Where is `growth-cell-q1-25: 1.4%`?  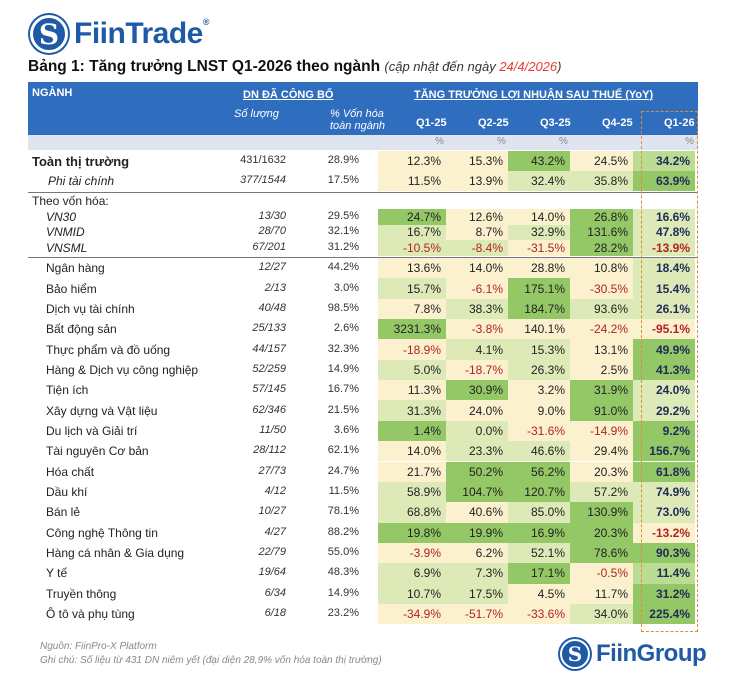 growth-cell-q1-25: 1.4% is located at coordinates (412, 431).